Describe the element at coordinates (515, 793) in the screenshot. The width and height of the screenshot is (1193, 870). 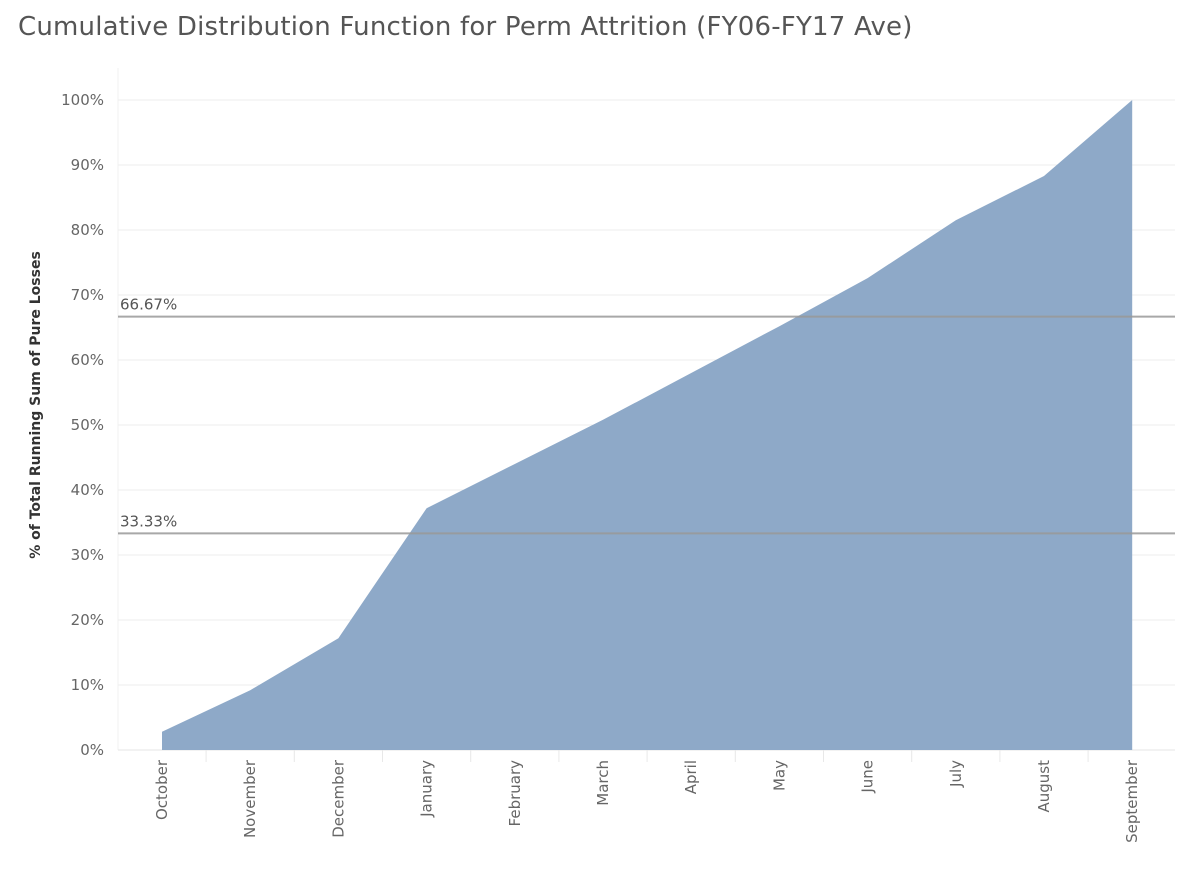
I see `x-tick-label: February` at that location.